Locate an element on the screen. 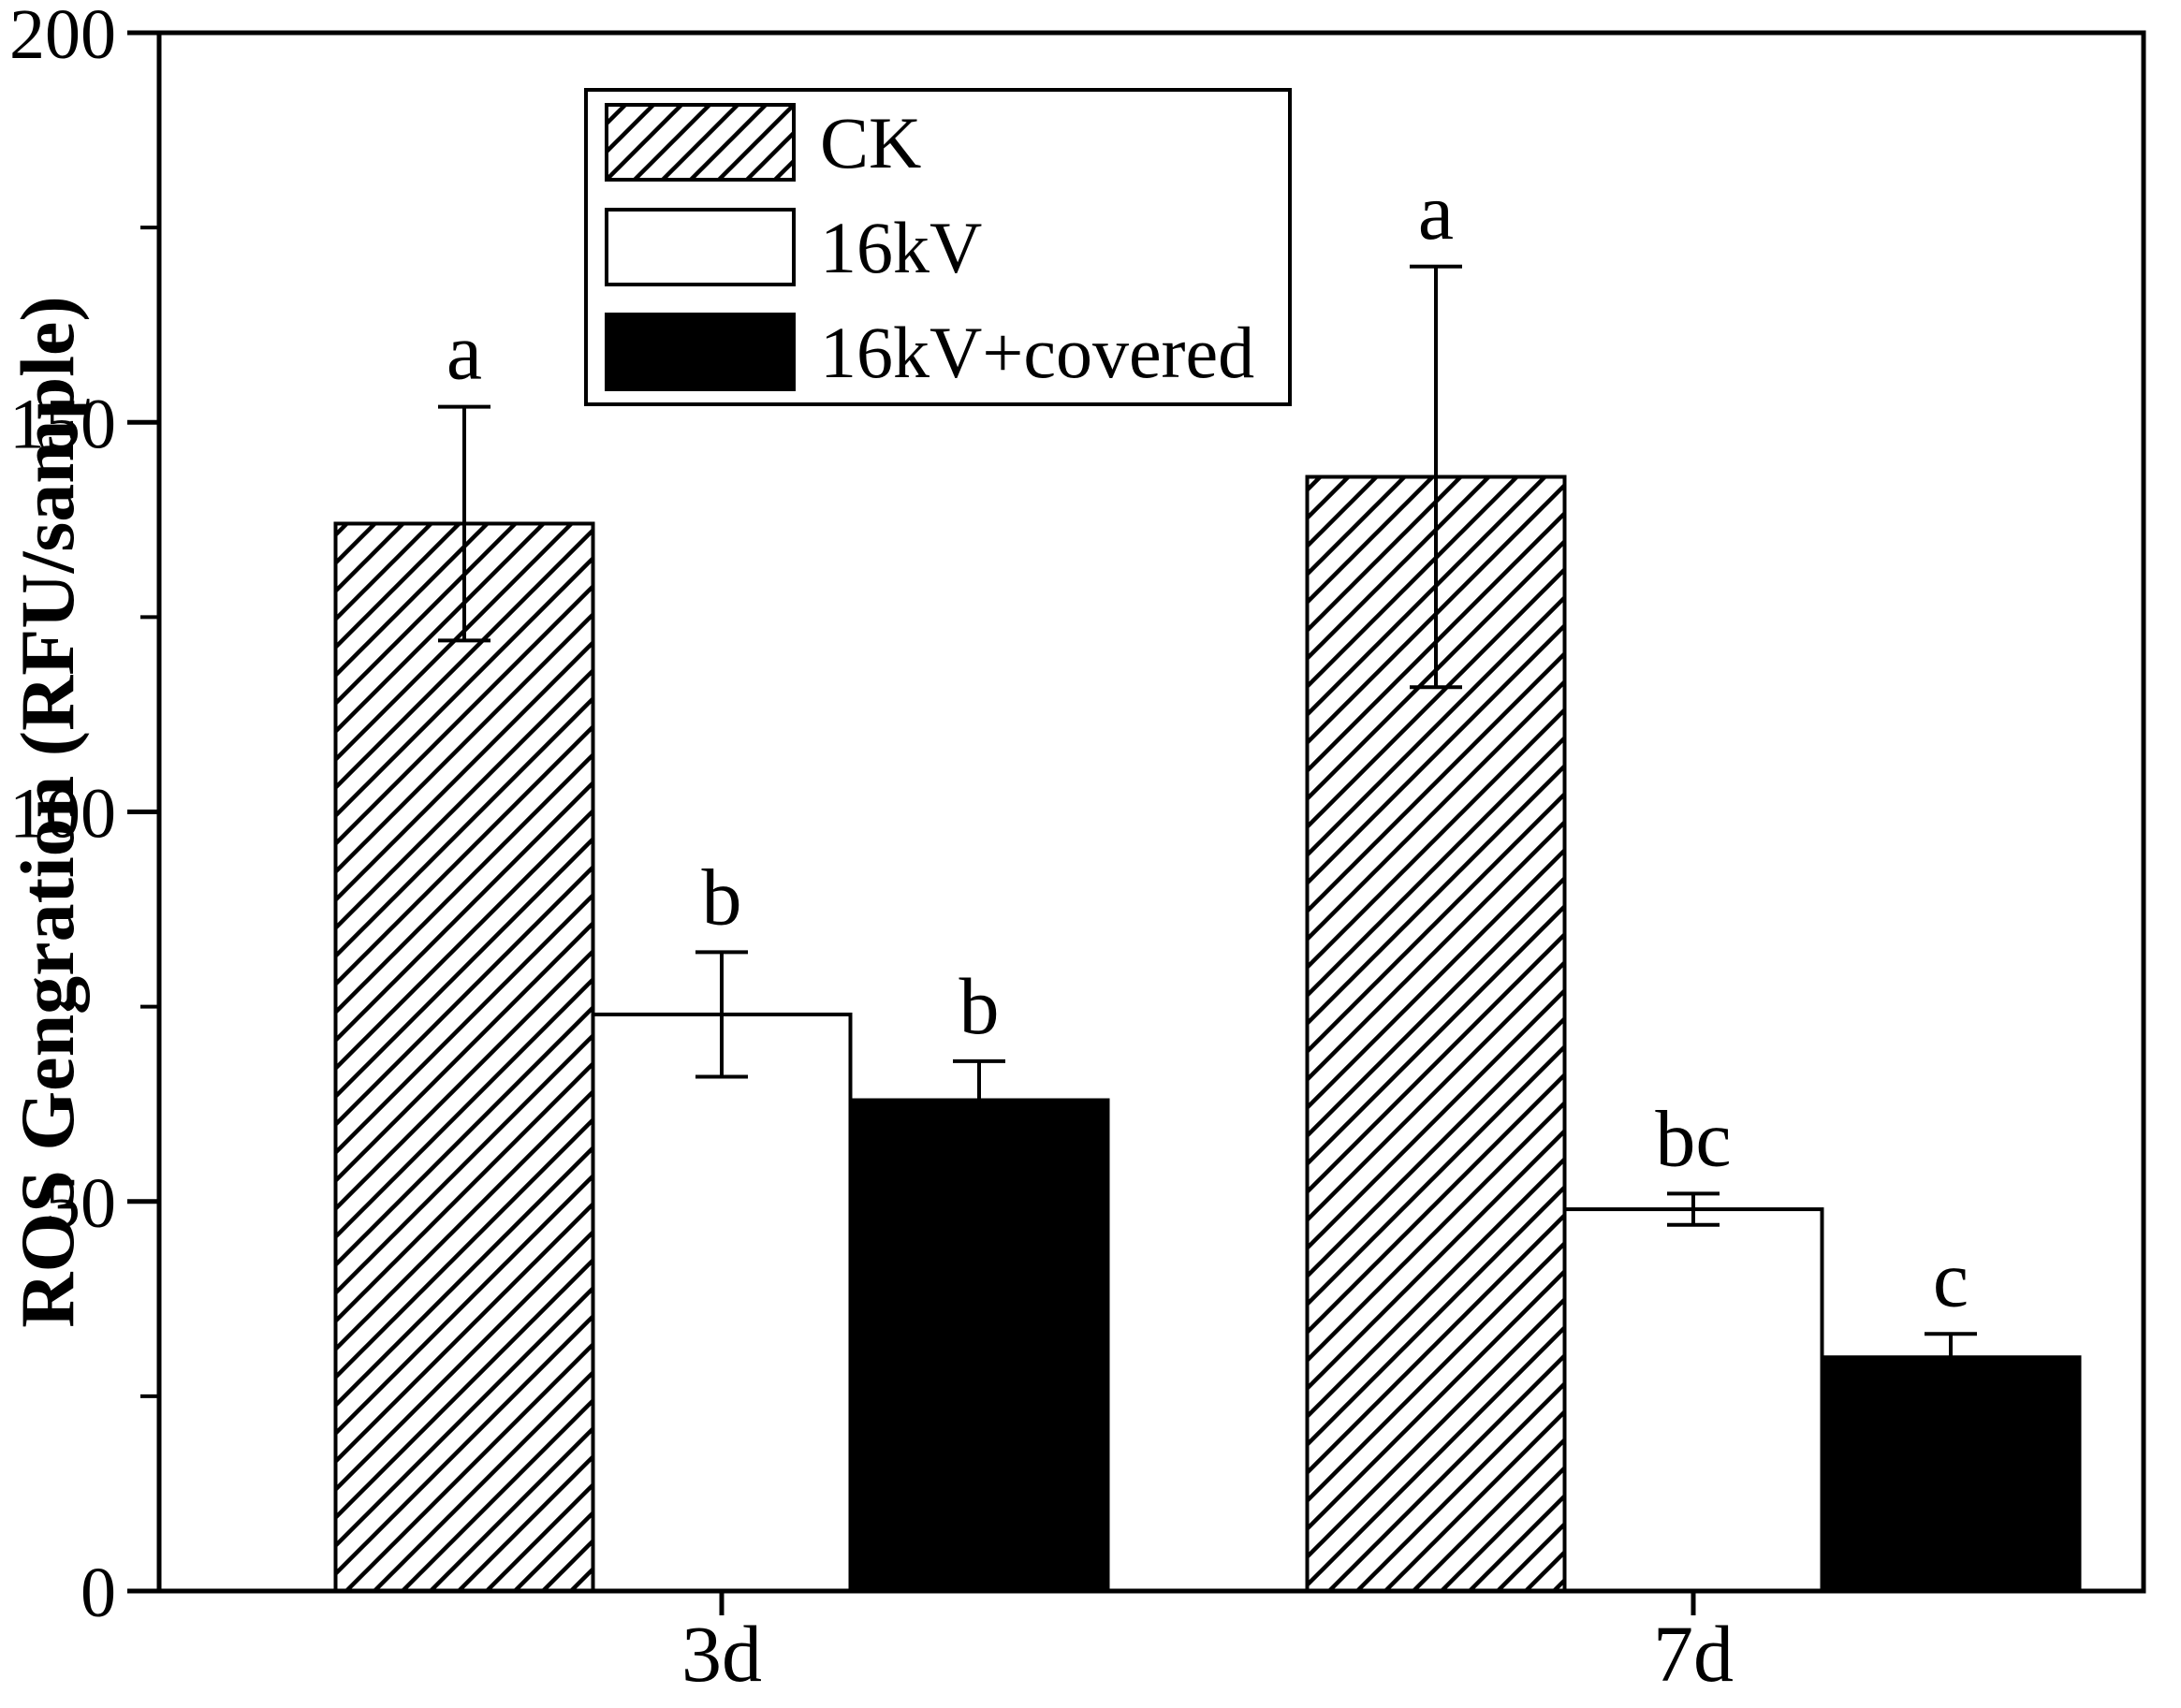  legend-label-ck: CK is located at coordinates (871, 142).